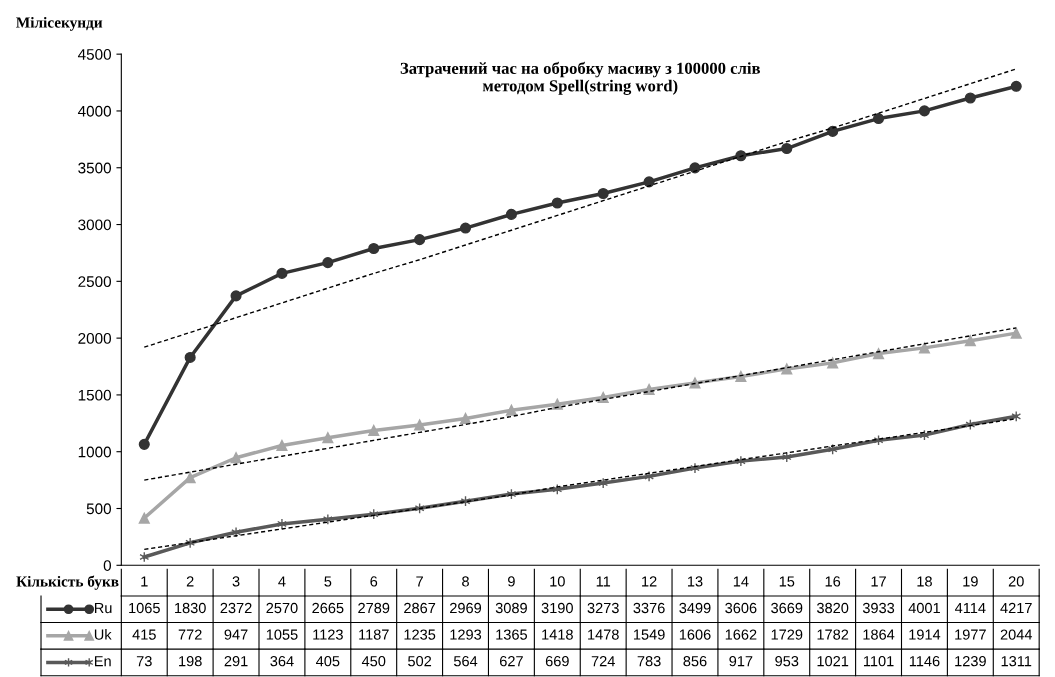 This screenshot has height=677, width=1055. I want to click on data-label: 1123, so click(328, 634).